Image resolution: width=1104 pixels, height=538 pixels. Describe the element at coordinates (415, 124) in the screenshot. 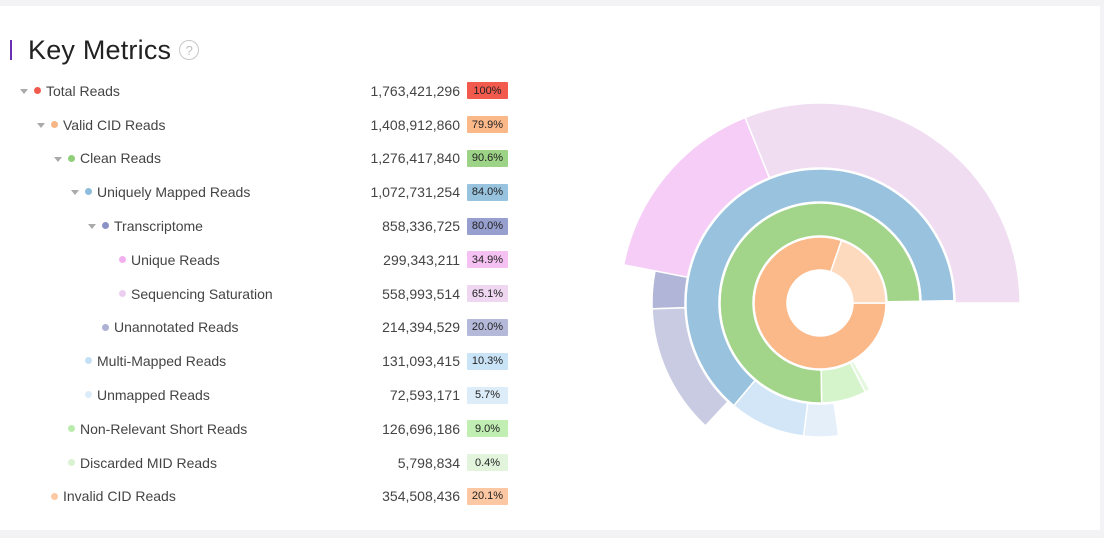

I see `metric-value: 1,408,912,860` at that location.